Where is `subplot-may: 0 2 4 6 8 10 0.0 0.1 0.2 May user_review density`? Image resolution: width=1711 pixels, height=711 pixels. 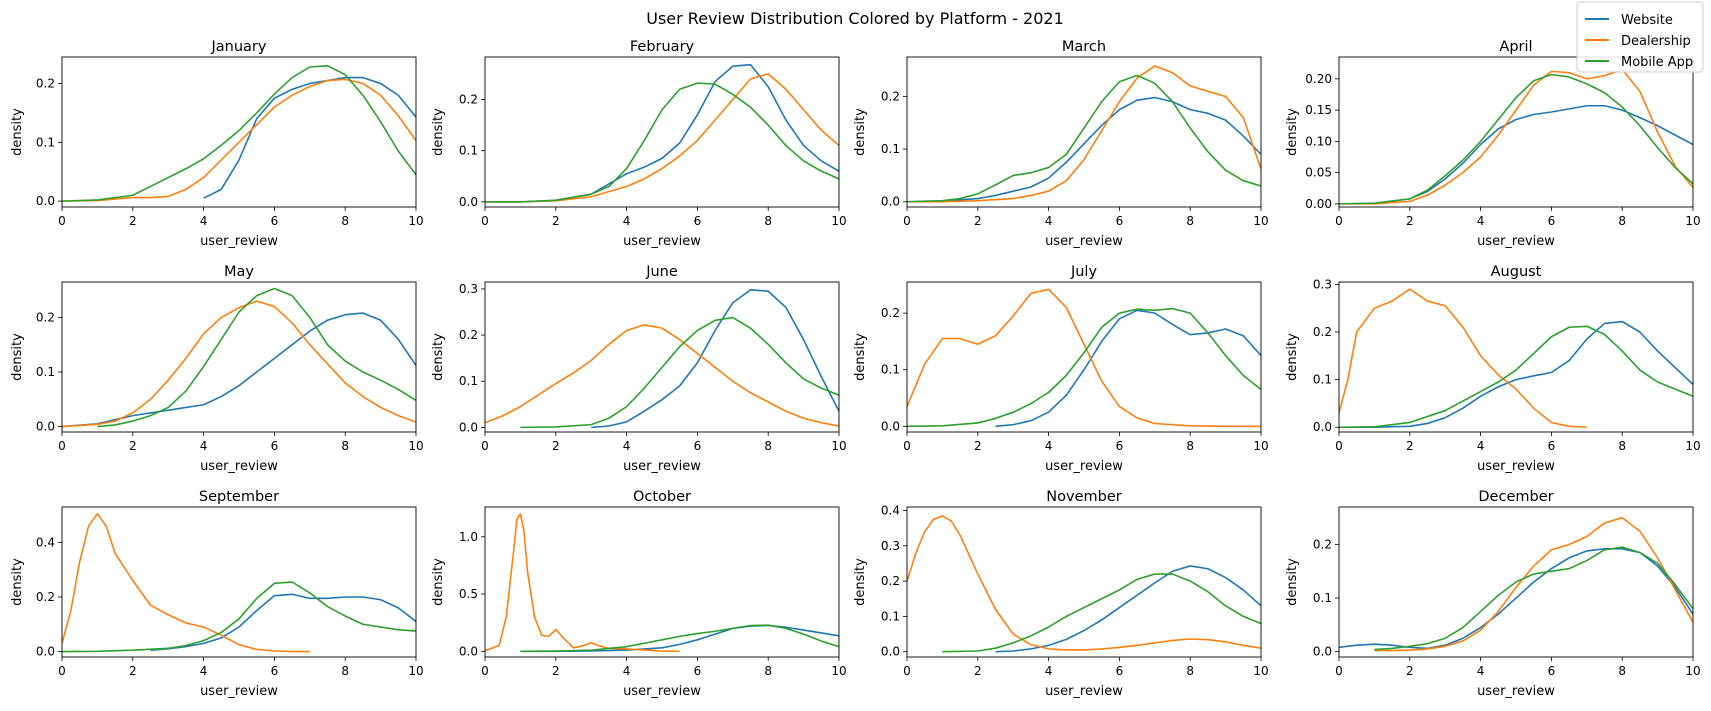 subplot-may: 0 2 4 6 8 10 0.0 0.1 0.2 May user_review density is located at coordinates (217, 369).